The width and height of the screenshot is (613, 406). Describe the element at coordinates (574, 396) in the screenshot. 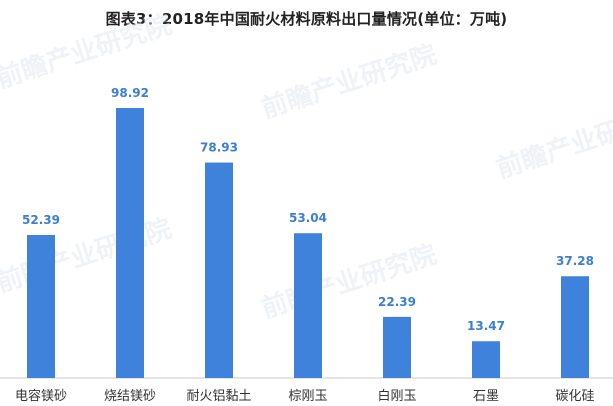

I see `category-label-7: 碳化硅` at that location.